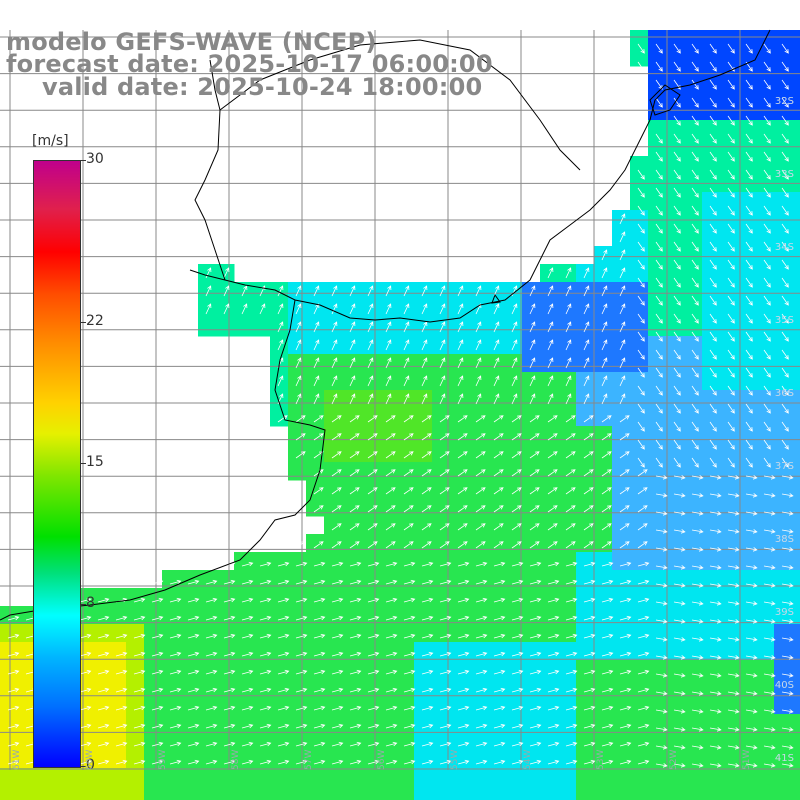 This screenshot has height=800, width=800. What do you see at coordinates (784, 320) in the screenshot?
I see `latitude-label: 35S` at bounding box center [784, 320].